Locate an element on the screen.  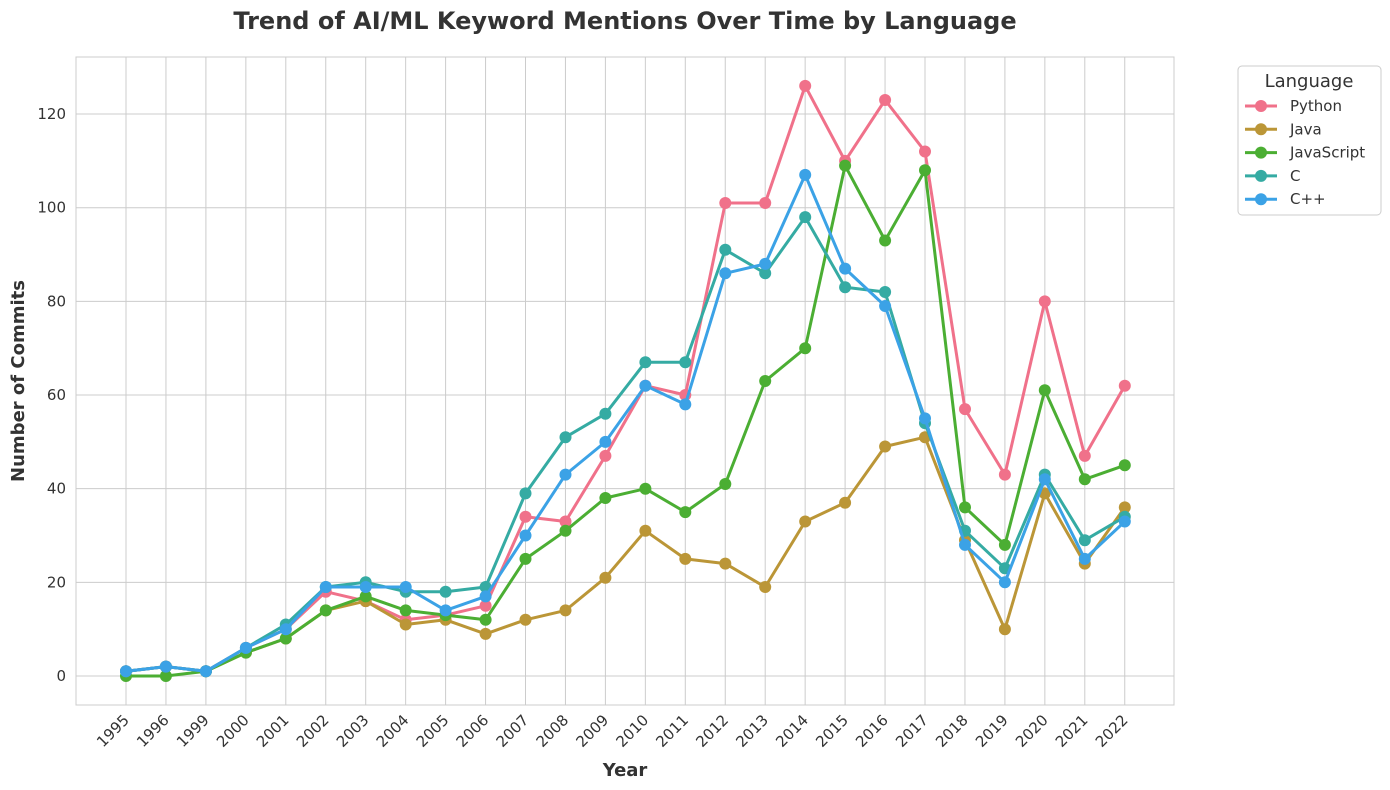
x-tick-label: 2015 is located at coordinates (832, 731).